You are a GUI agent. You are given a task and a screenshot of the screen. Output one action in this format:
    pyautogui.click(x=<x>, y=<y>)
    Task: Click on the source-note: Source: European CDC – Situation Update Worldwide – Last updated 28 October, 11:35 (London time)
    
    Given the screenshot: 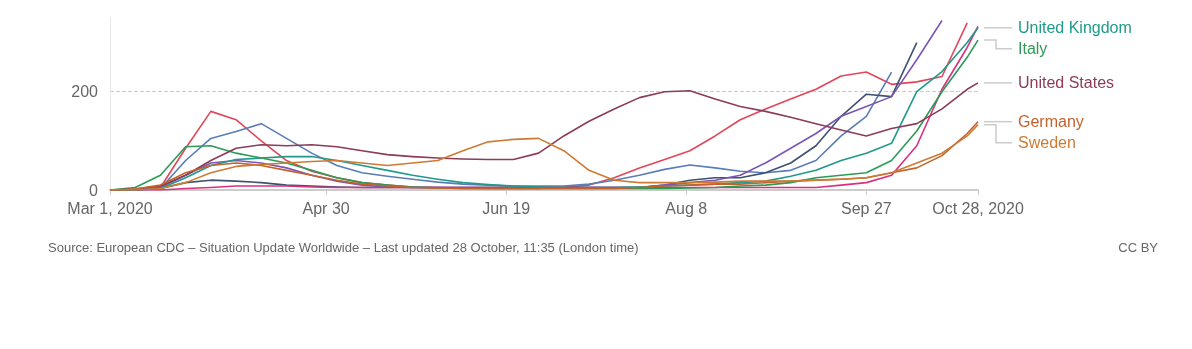 What is the action you would take?
    pyautogui.click(x=343, y=247)
    